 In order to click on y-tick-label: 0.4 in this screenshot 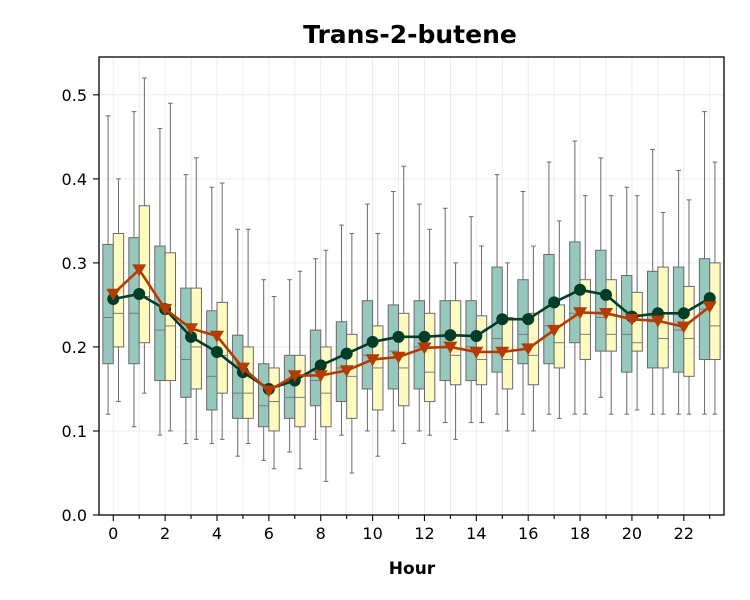, I will do `click(74, 179)`.